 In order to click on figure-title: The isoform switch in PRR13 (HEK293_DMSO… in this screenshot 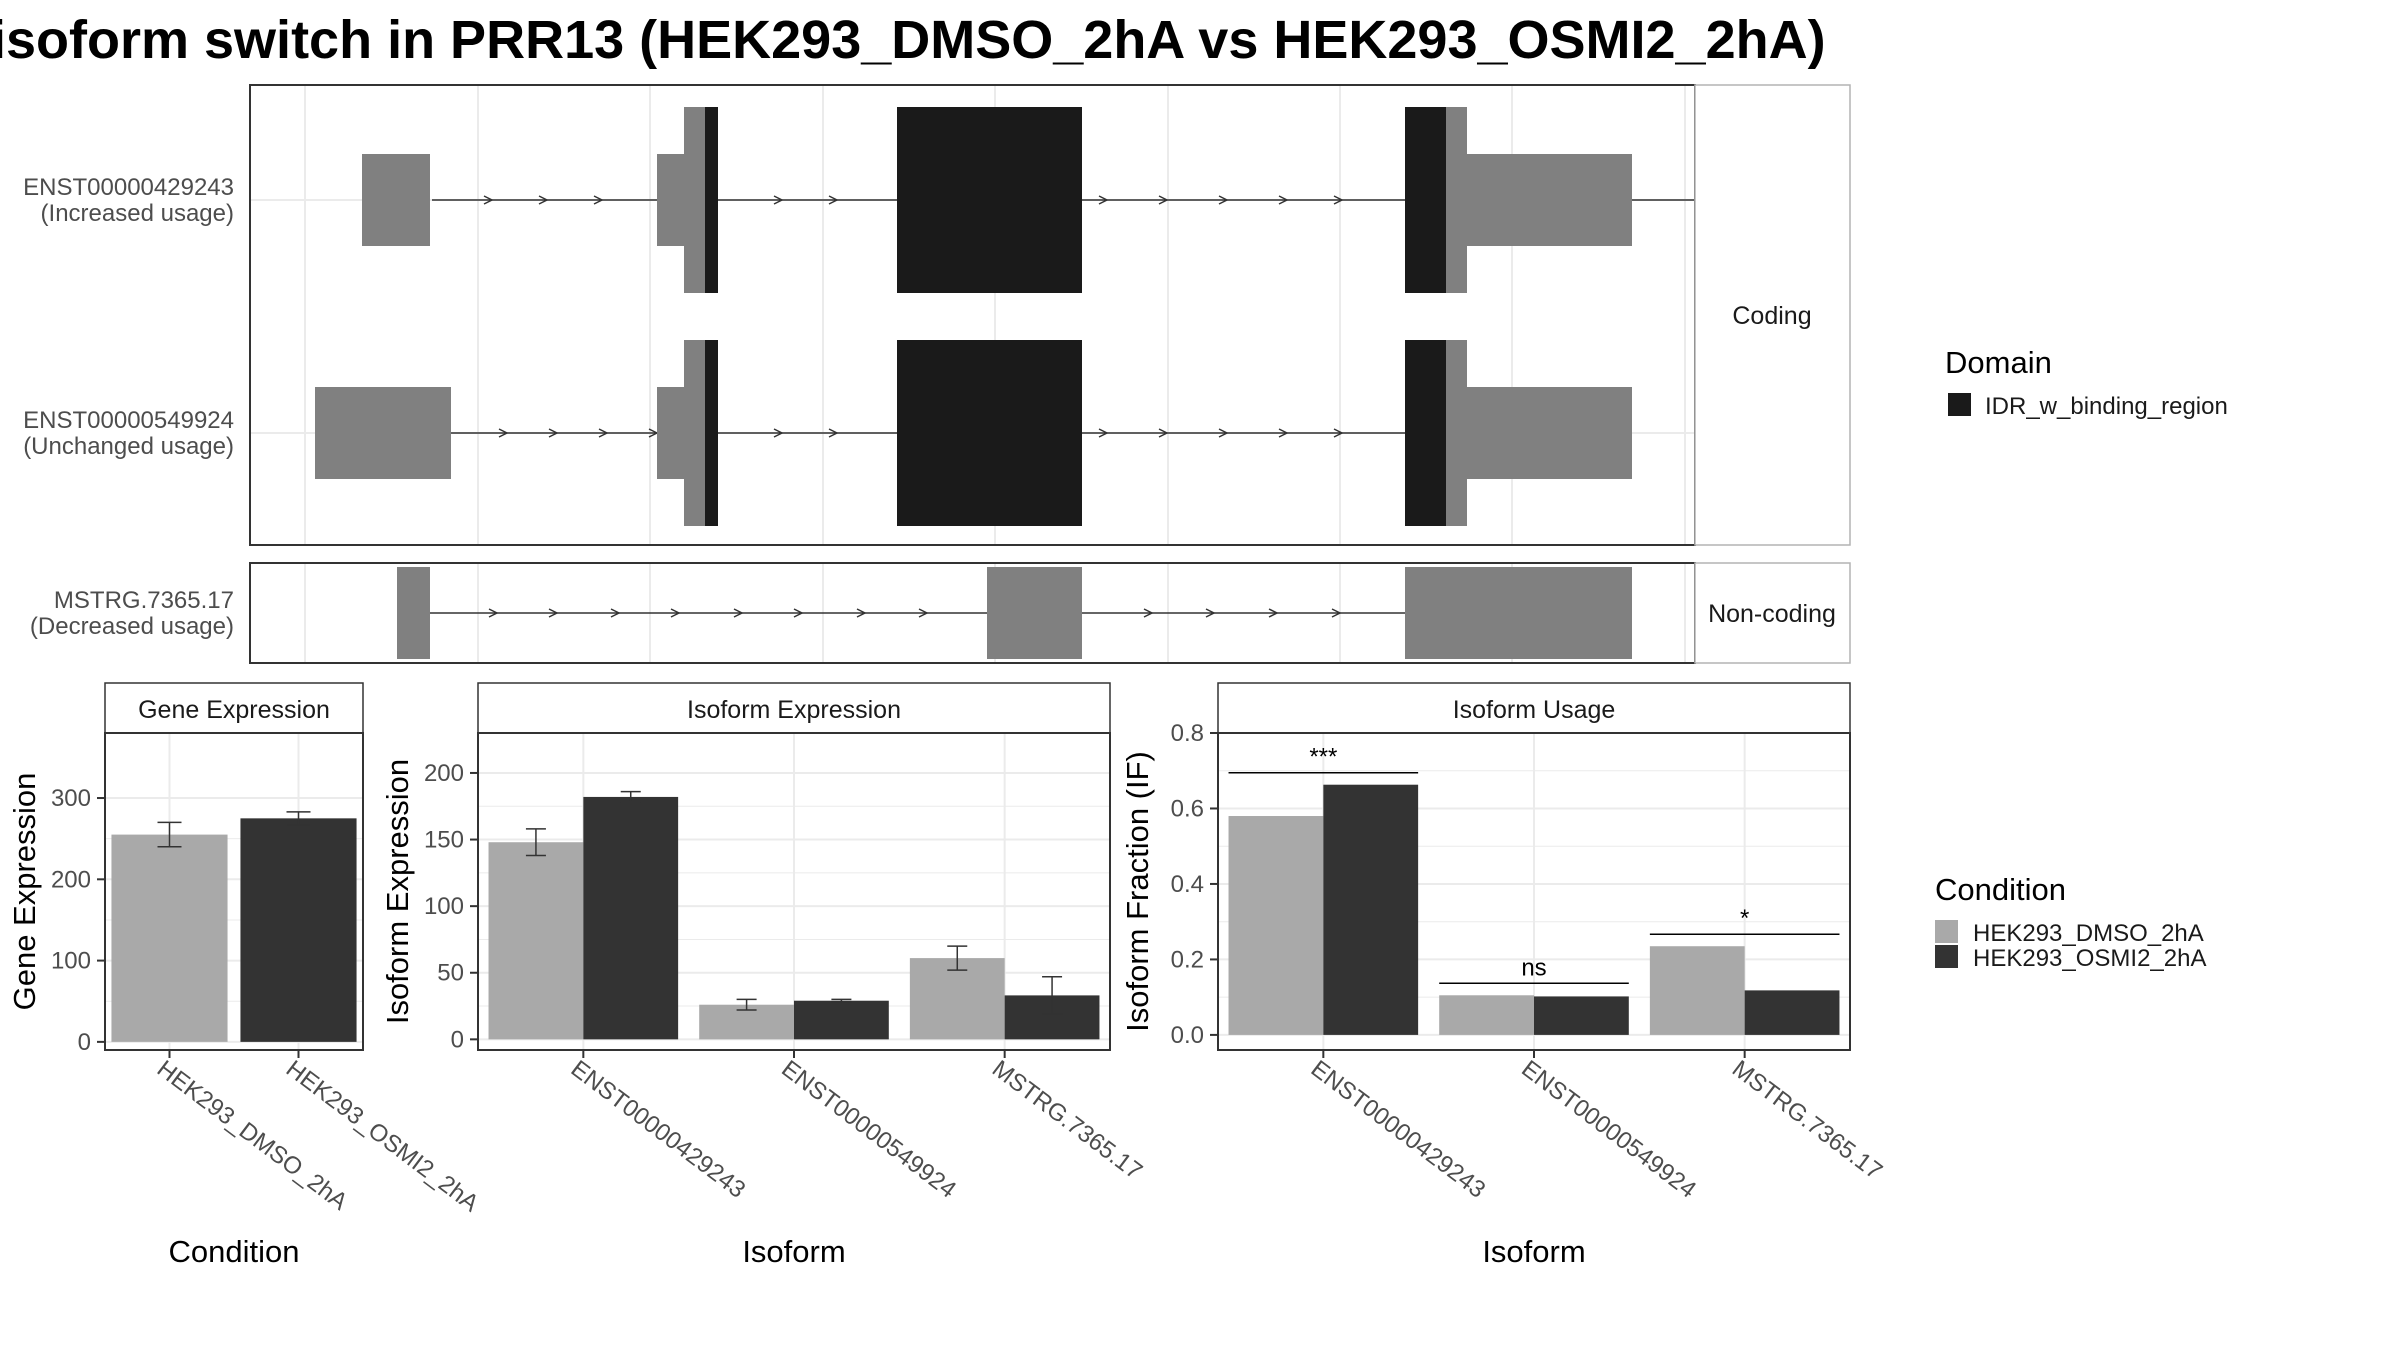, I will do `click(913, 40)`.